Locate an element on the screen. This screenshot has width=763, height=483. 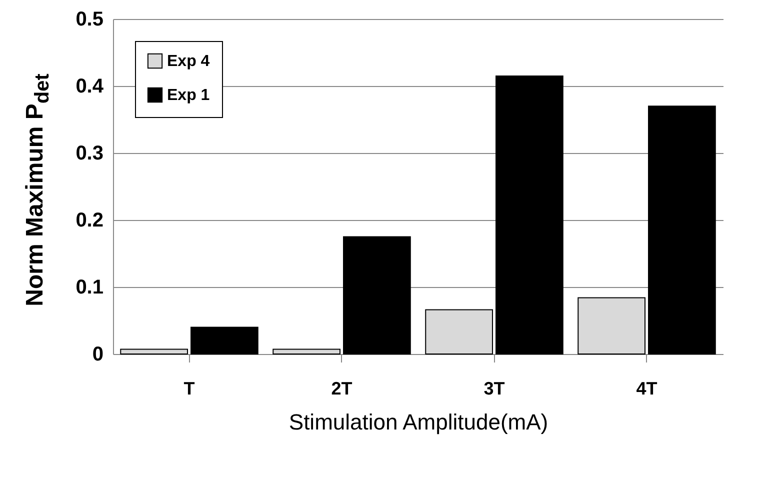
y-tick-label: 0 is located at coordinates (98, 355).